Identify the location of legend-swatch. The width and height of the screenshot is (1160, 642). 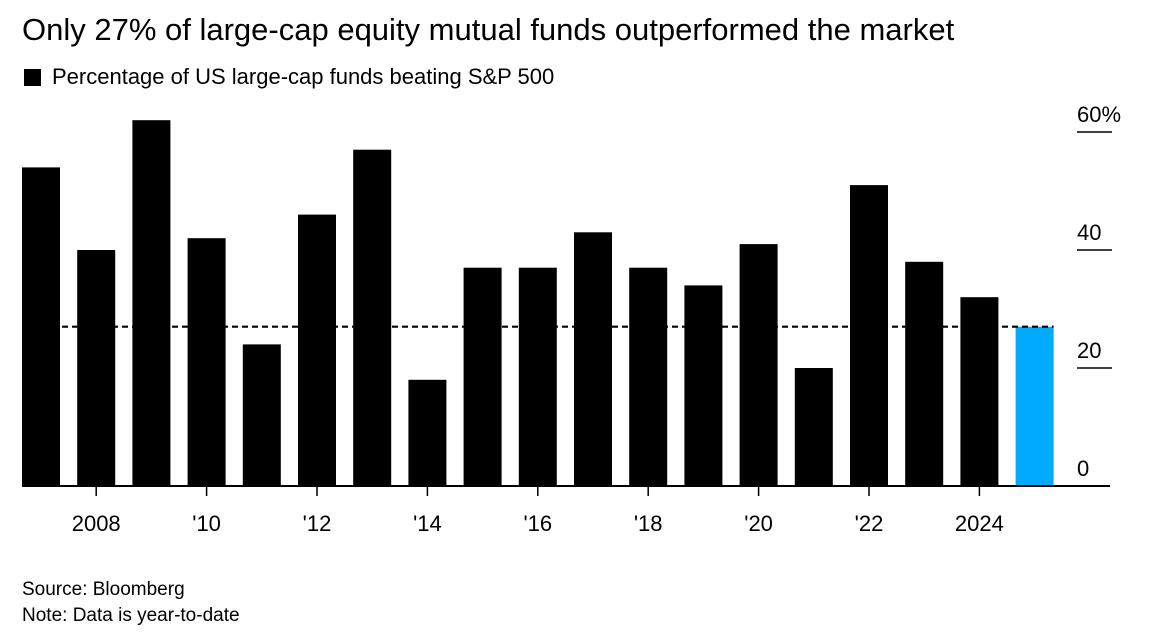
(32, 77).